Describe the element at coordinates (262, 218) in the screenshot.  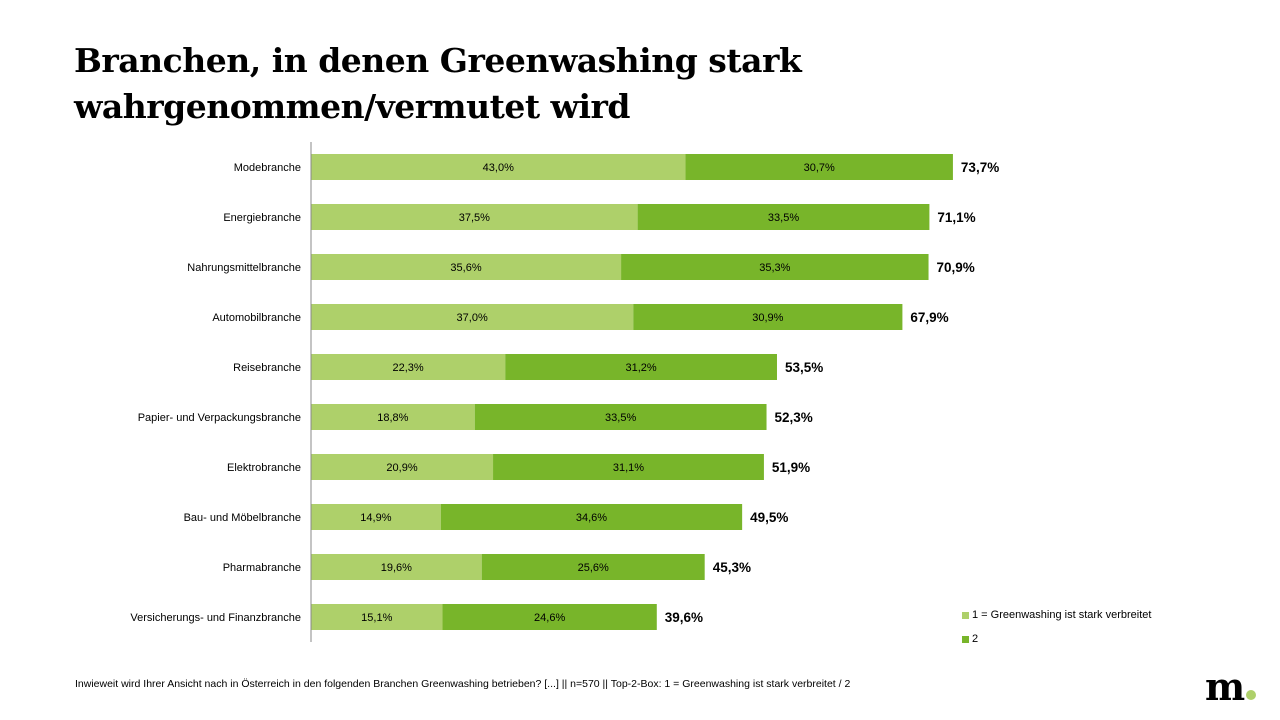
I see `category-label: Energiebranche` at that location.